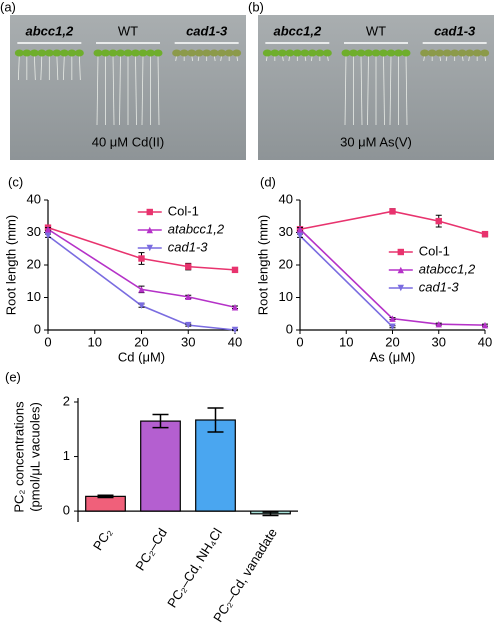 The image size is (504, 629). Describe the element at coordinates (34, 263) in the screenshot. I see `y-tick-label: 20` at that location.